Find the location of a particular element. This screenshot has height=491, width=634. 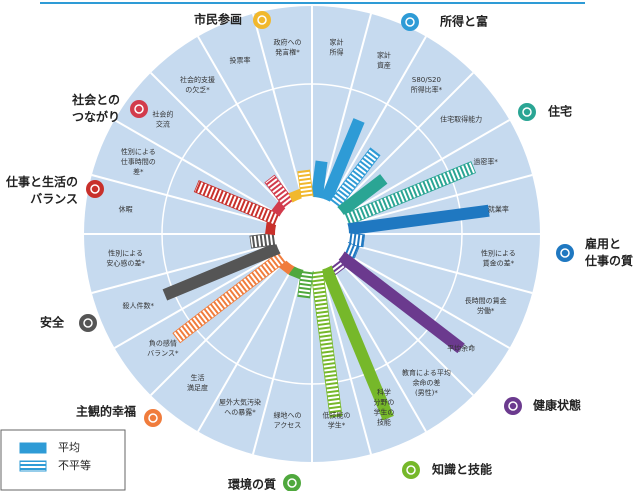

indicator-label: 住宅取得能力 is located at coordinates (461, 119).